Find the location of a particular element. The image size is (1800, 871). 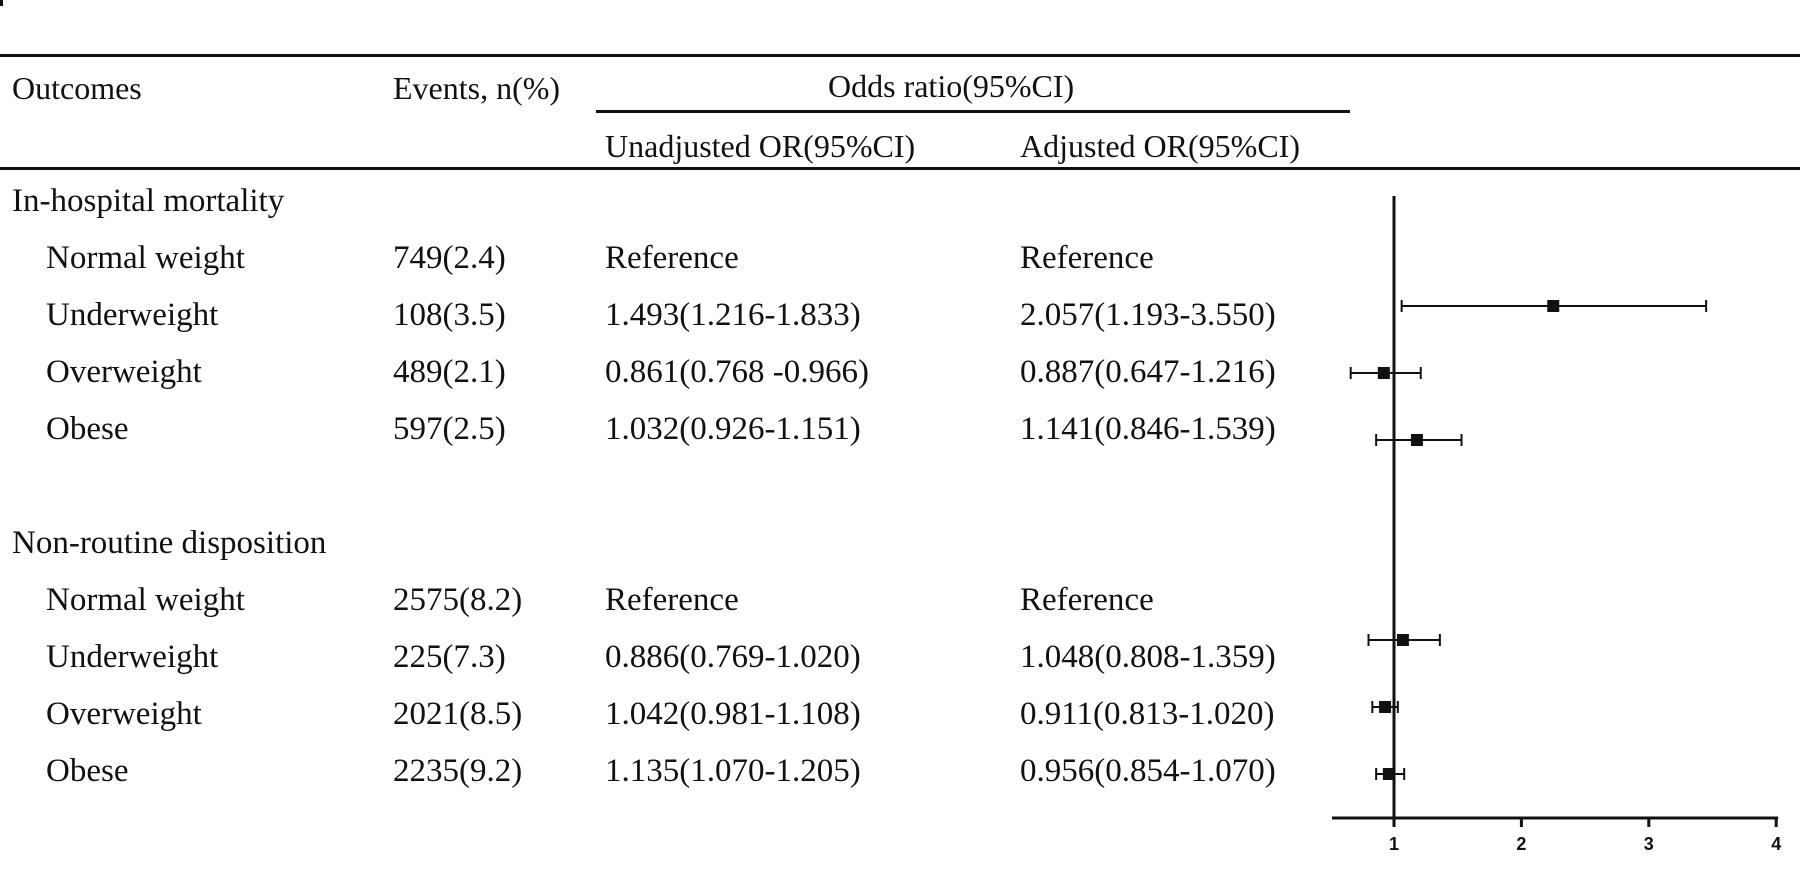

group-title: In-hospital mortality is located at coordinates (148, 201).